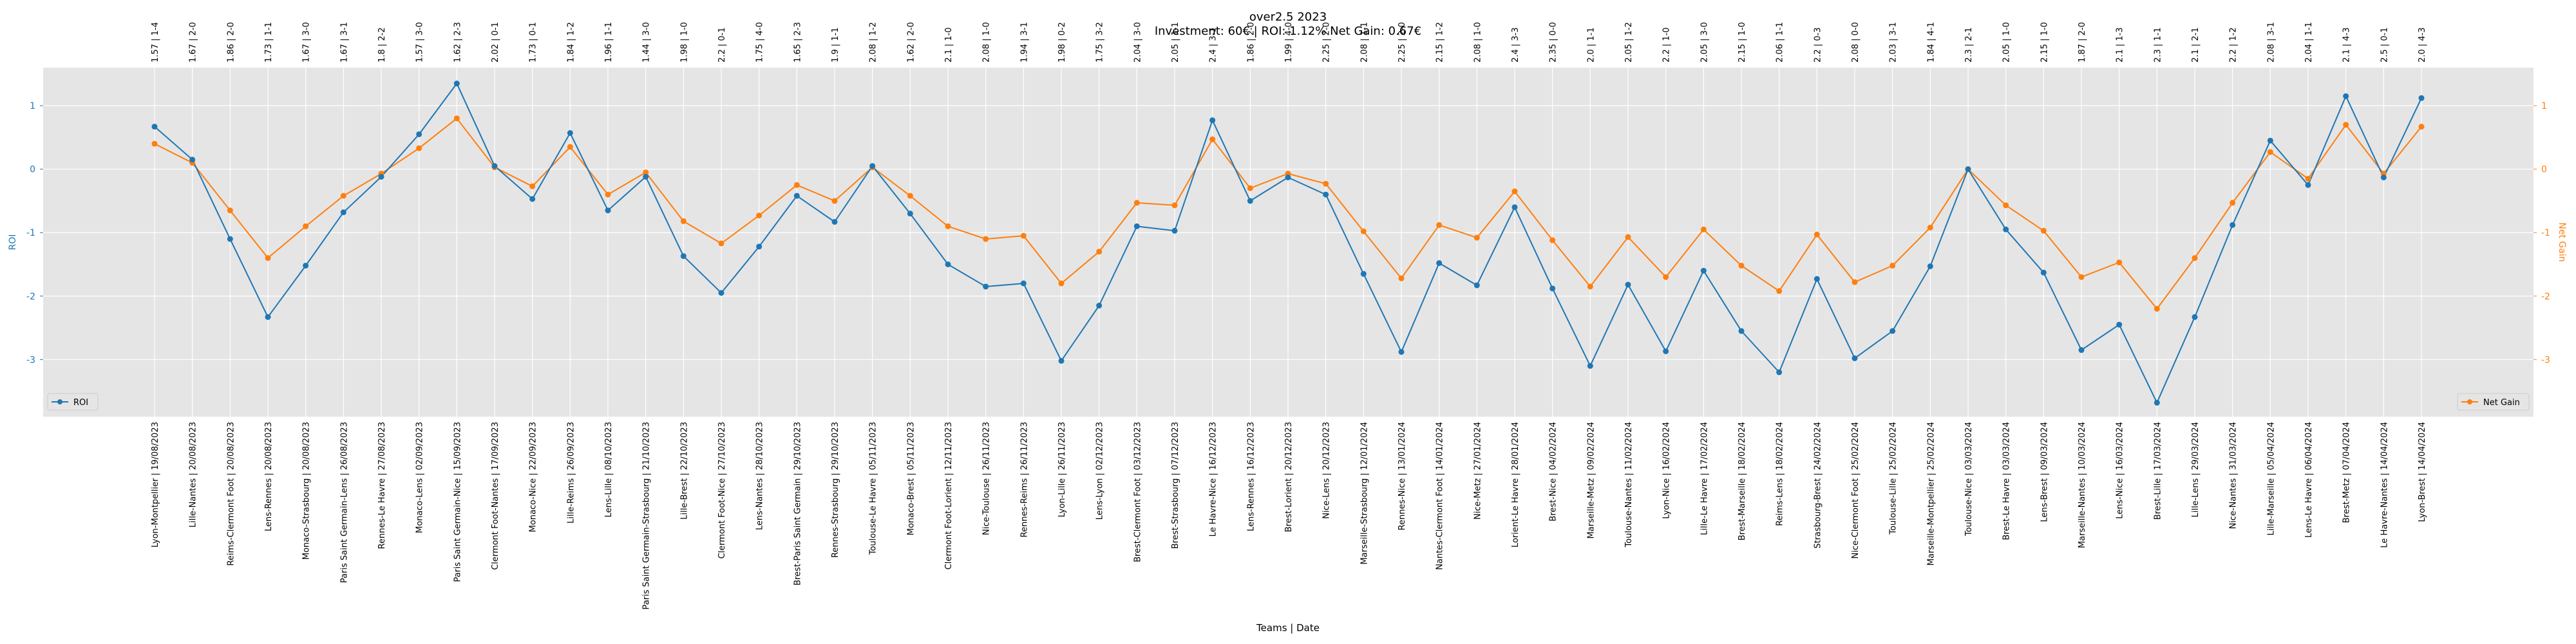 The image size is (2576, 644). Describe the element at coordinates (496, 42) in the screenshot. I see `top-label: 2.02 | 0-1` at that location.